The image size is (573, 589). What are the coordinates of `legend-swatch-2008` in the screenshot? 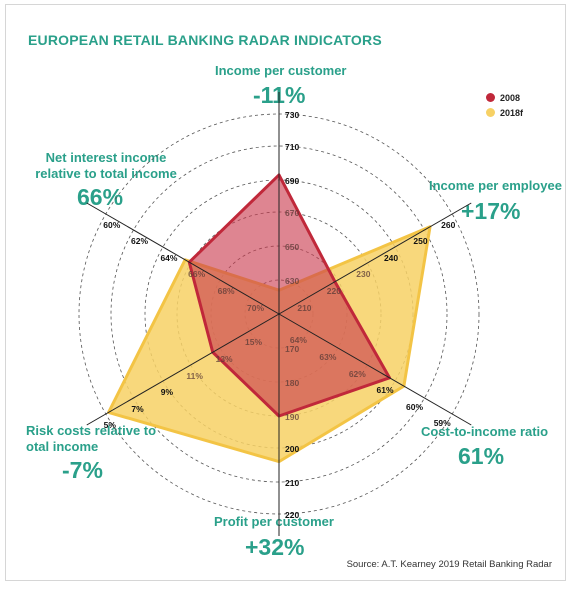 It's located at (490, 97).